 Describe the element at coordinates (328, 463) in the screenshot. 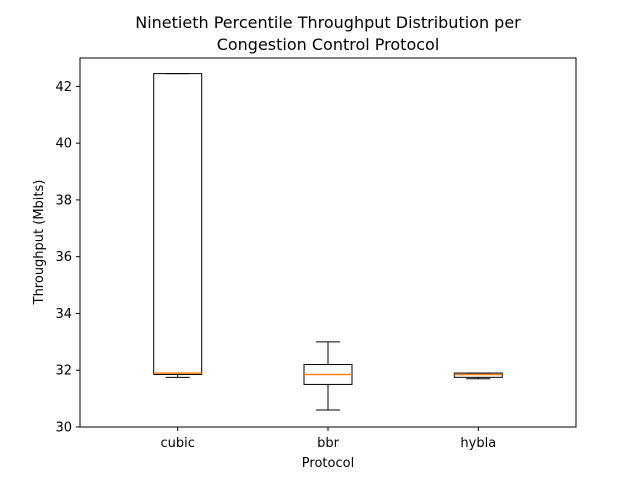

I see `x-axis-label: Protocol` at that location.